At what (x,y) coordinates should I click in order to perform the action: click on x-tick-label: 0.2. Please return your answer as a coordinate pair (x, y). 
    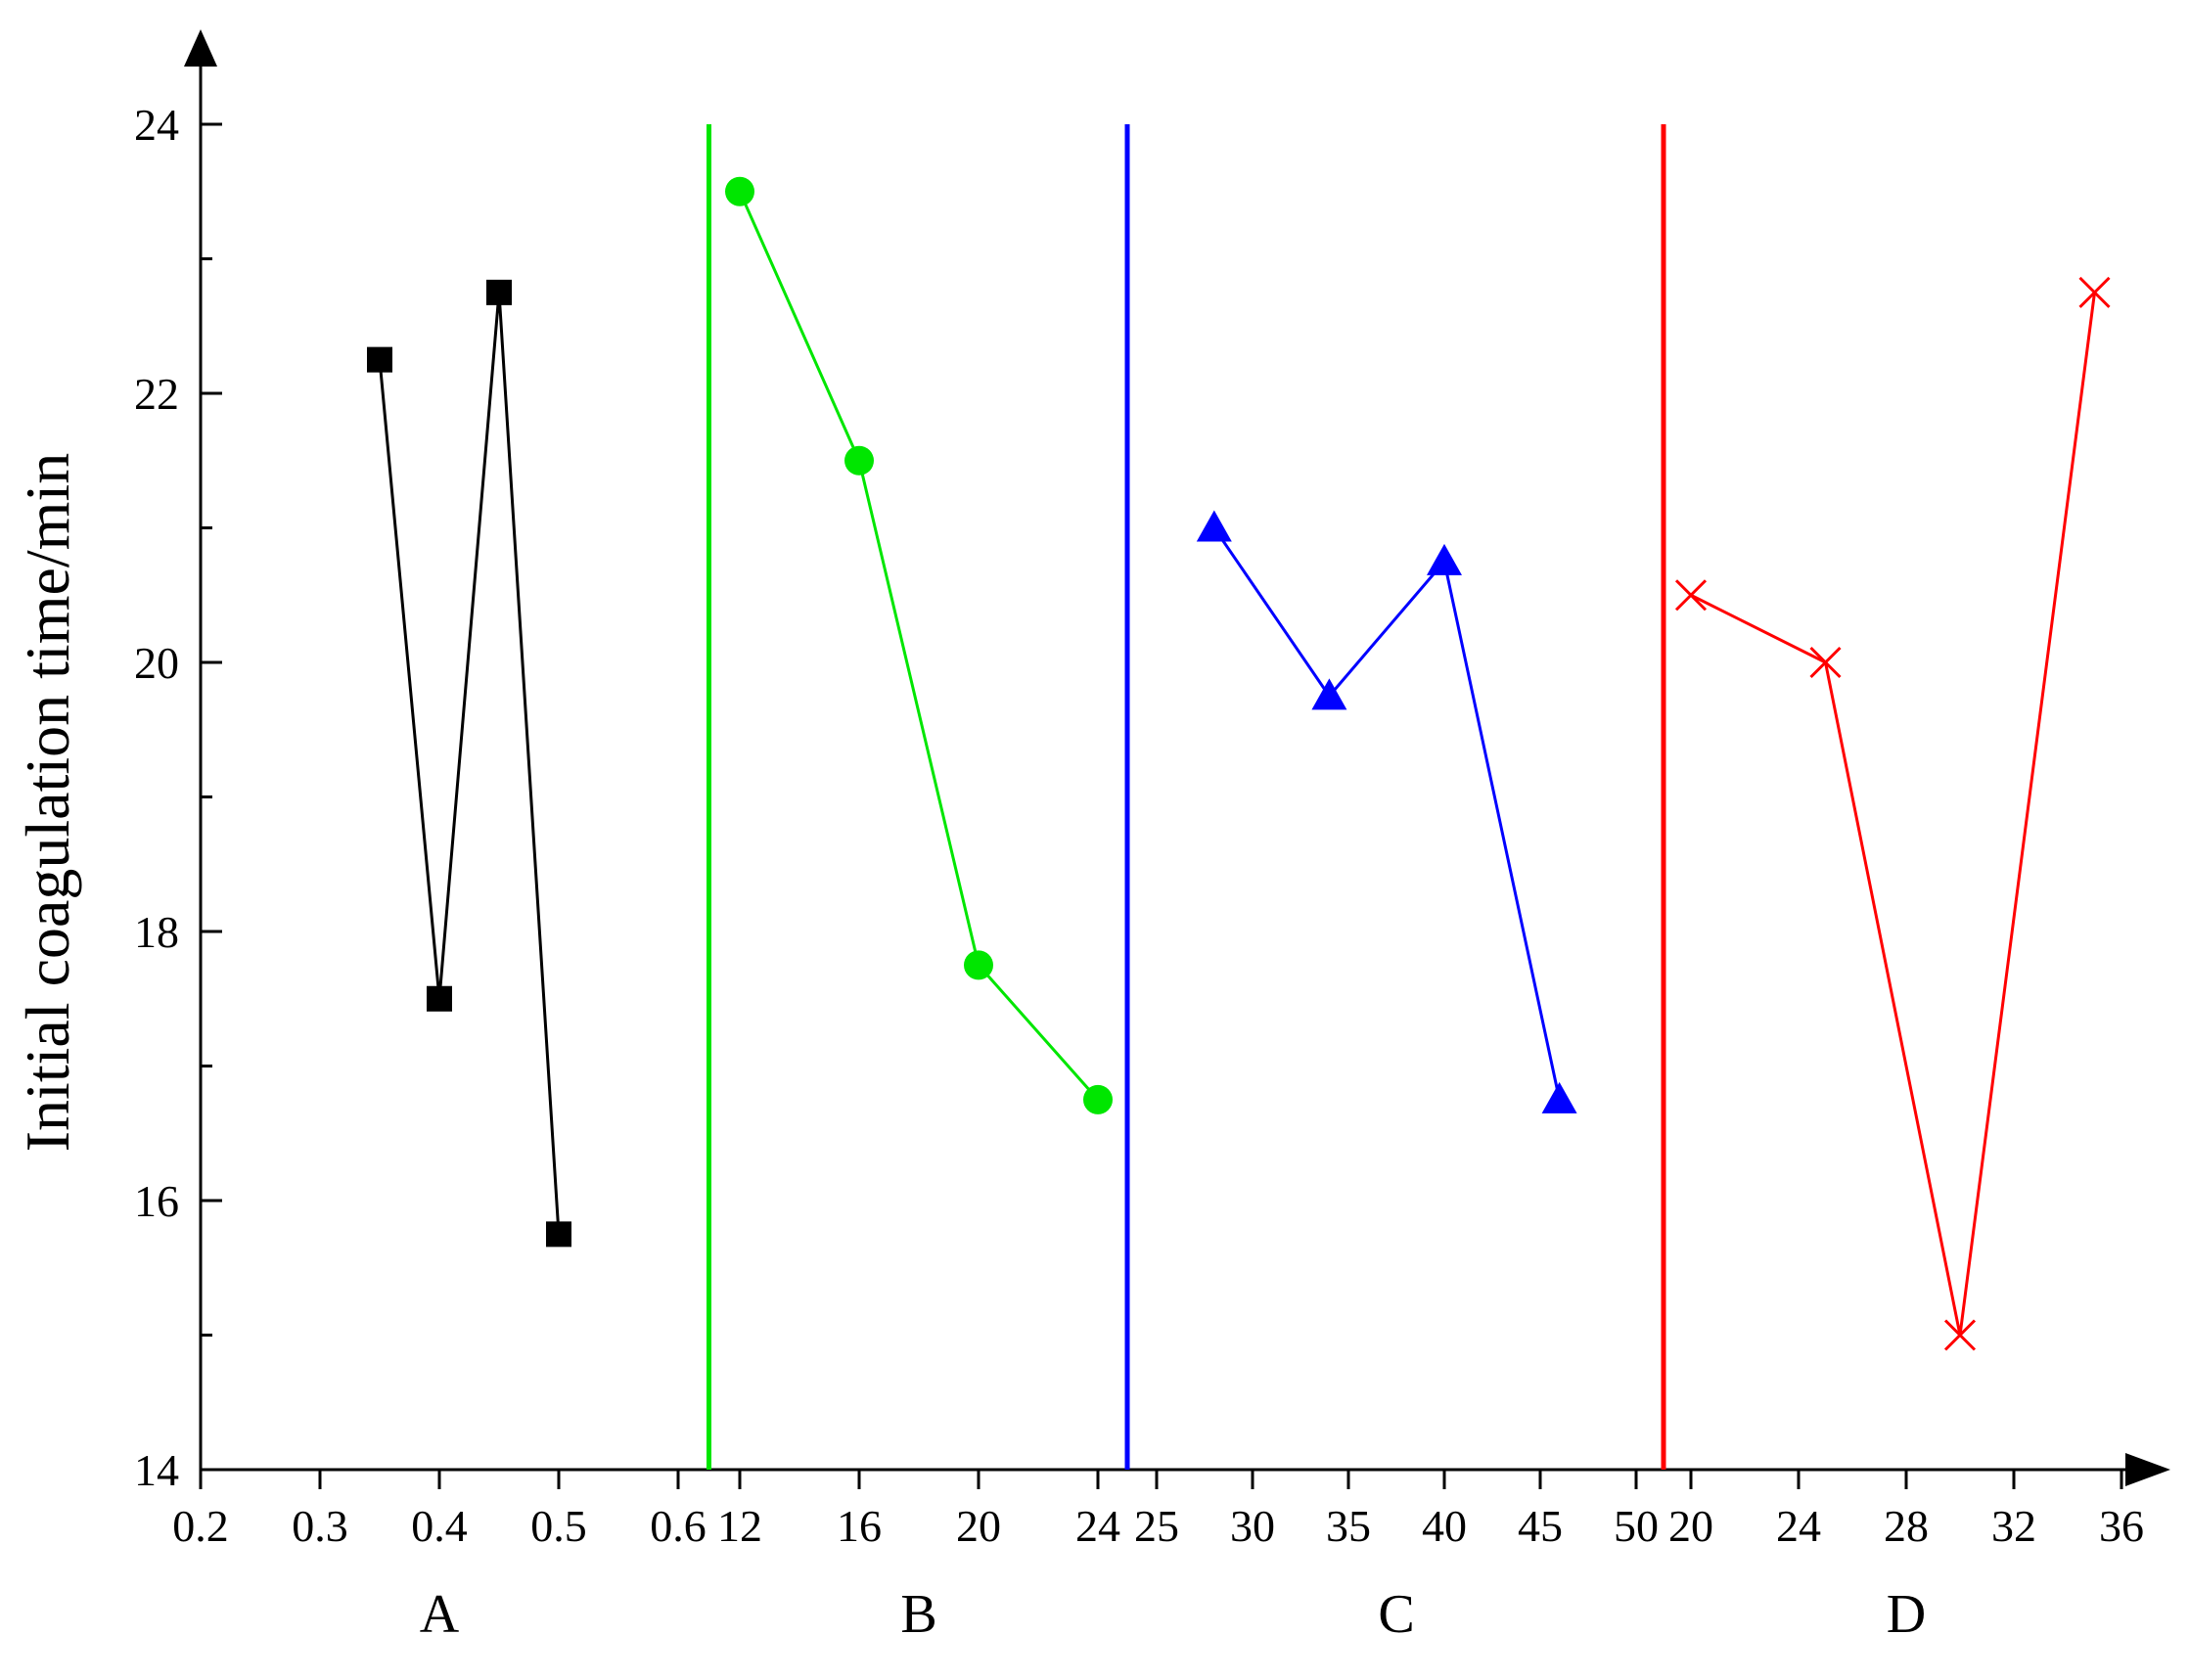
    Looking at the image, I should click on (200, 1526).